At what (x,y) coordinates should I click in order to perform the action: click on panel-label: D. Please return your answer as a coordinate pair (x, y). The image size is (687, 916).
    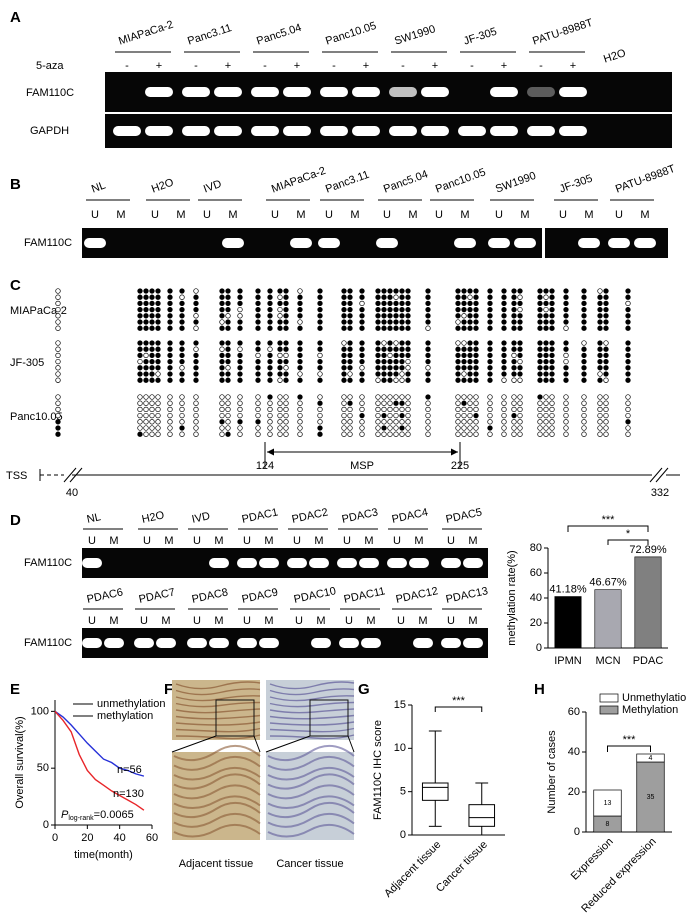
    Looking at the image, I should click on (15, 520).